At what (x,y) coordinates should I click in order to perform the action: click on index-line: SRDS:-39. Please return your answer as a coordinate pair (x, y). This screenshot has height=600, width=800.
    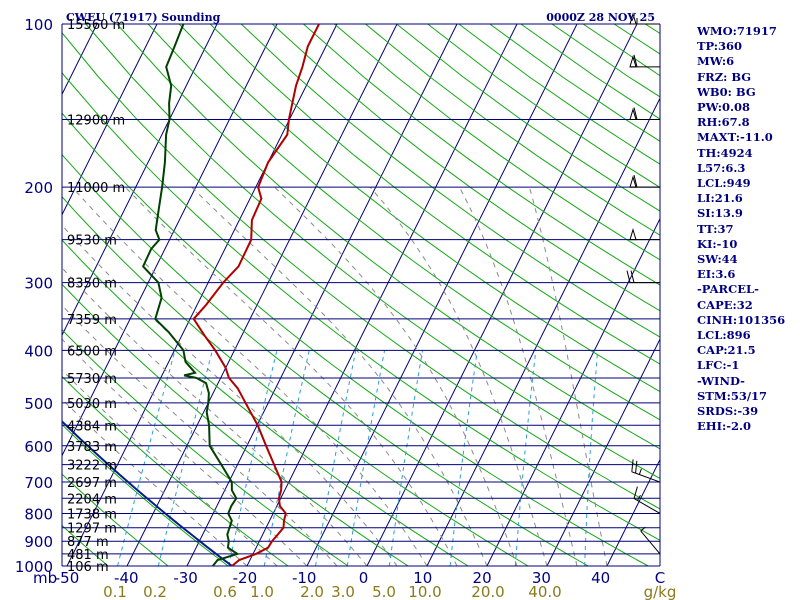
    Looking at the image, I should click on (728, 411).